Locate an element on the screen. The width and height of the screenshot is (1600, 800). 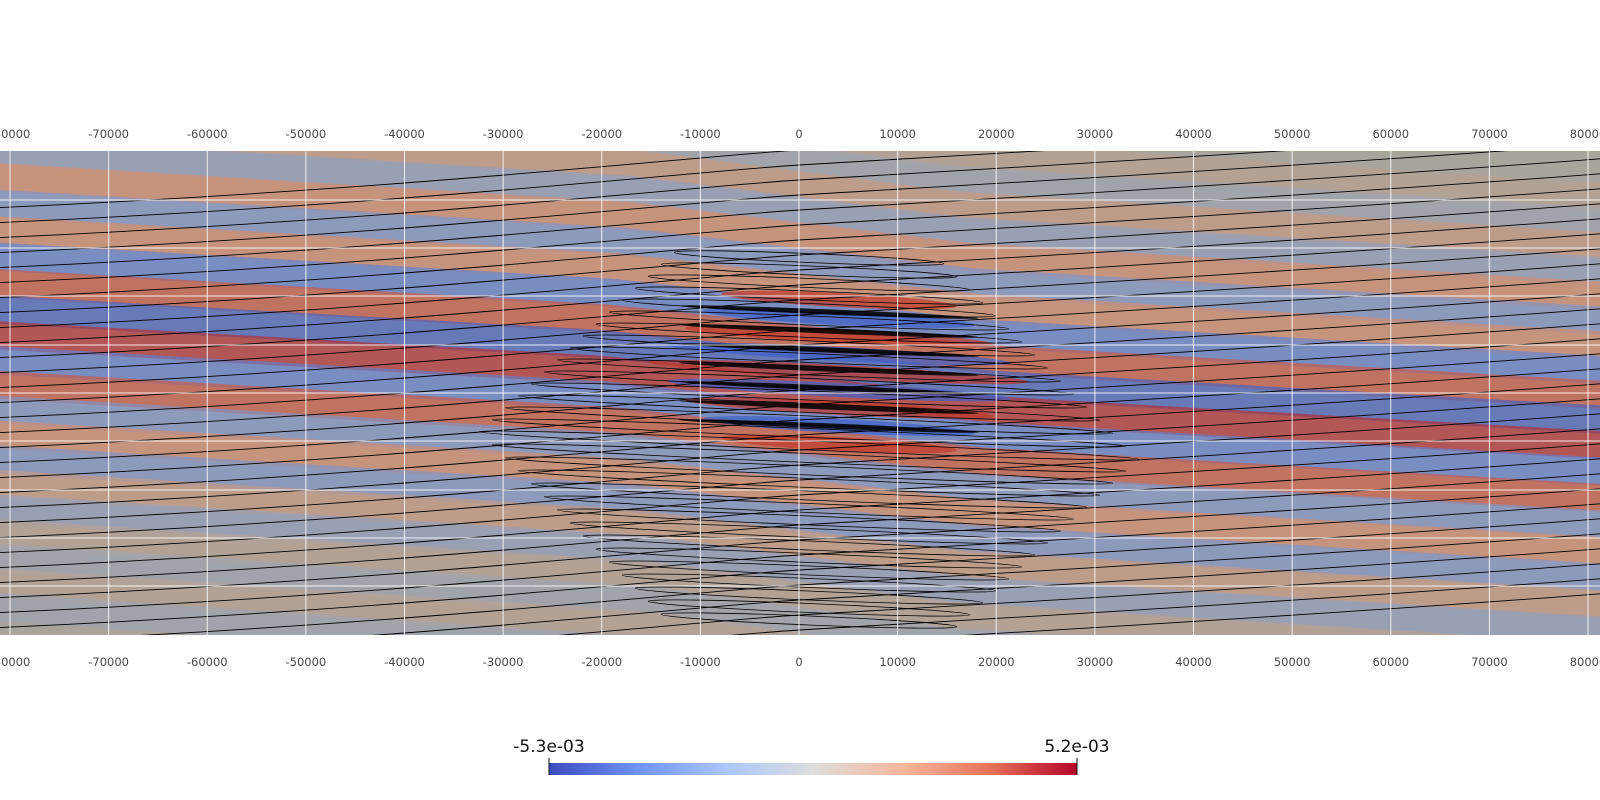
x-tick-label-bottom: 40000 is located at coordinates (1193, 662).